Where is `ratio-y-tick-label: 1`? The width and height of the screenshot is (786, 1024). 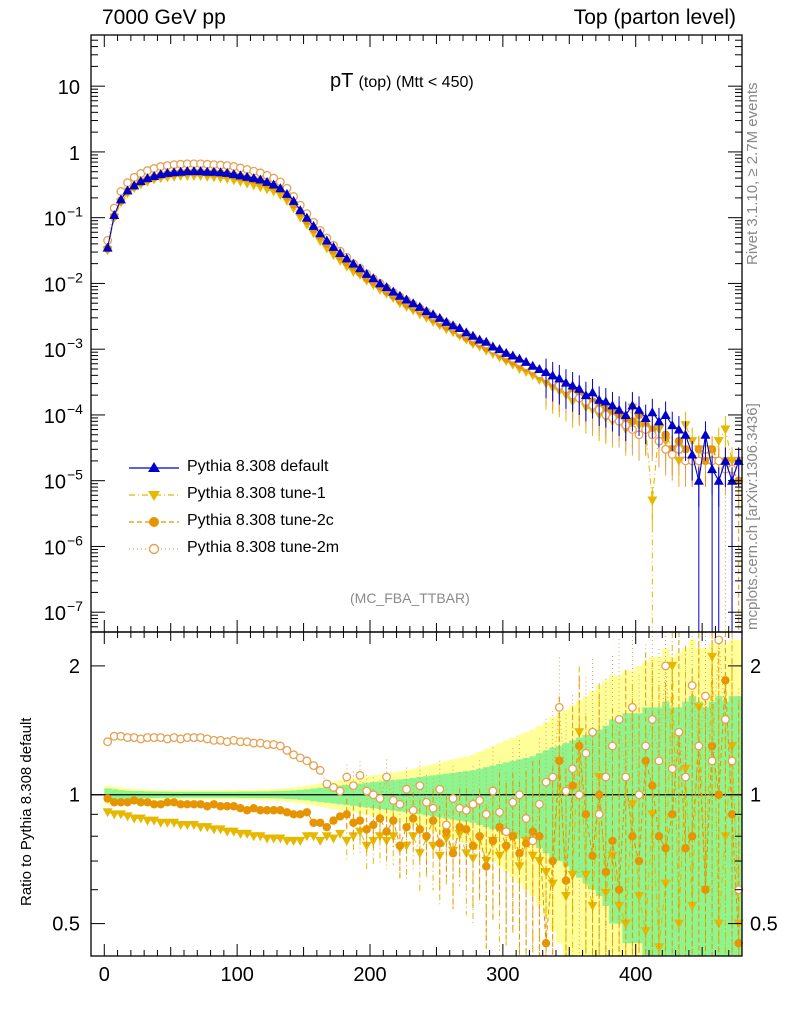
ratio-y-tick-label: 1 is located at coordinates (74, 796).